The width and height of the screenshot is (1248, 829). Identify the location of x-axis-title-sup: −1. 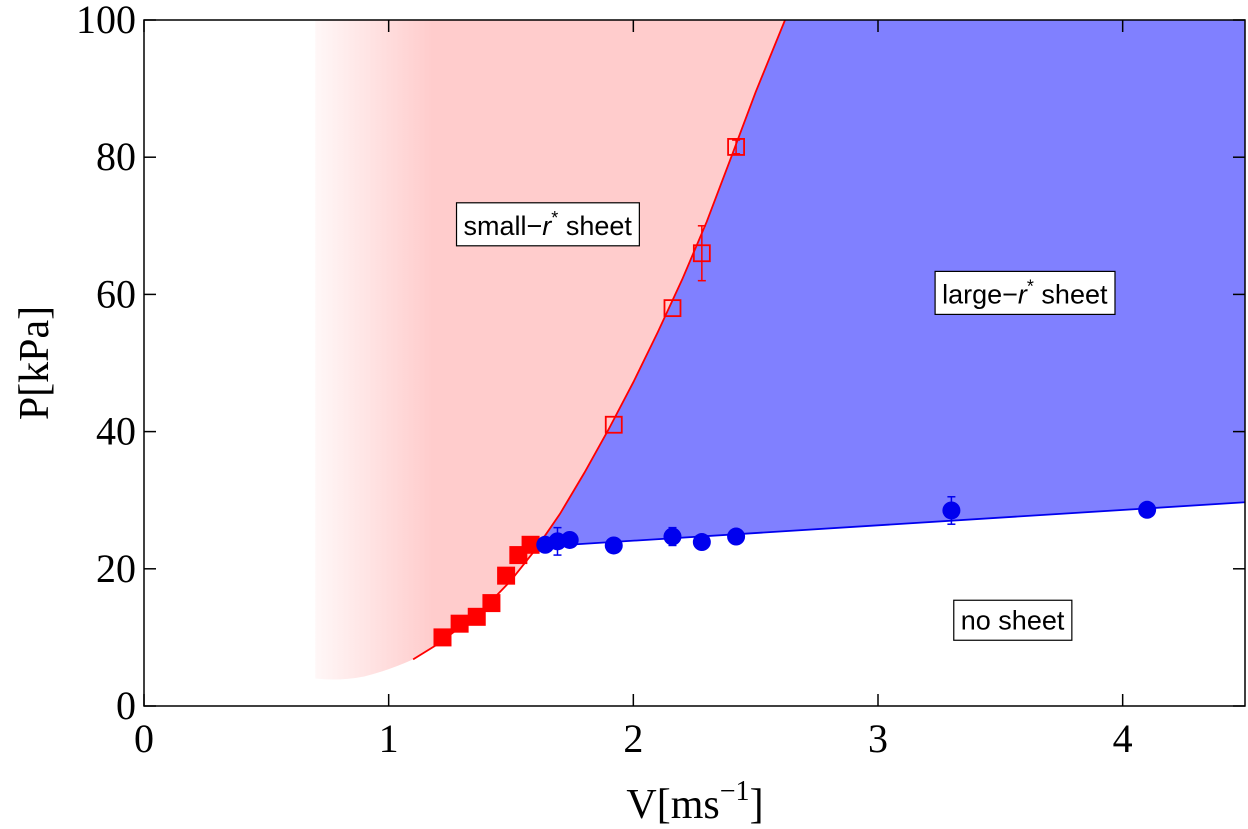
(735, 791).